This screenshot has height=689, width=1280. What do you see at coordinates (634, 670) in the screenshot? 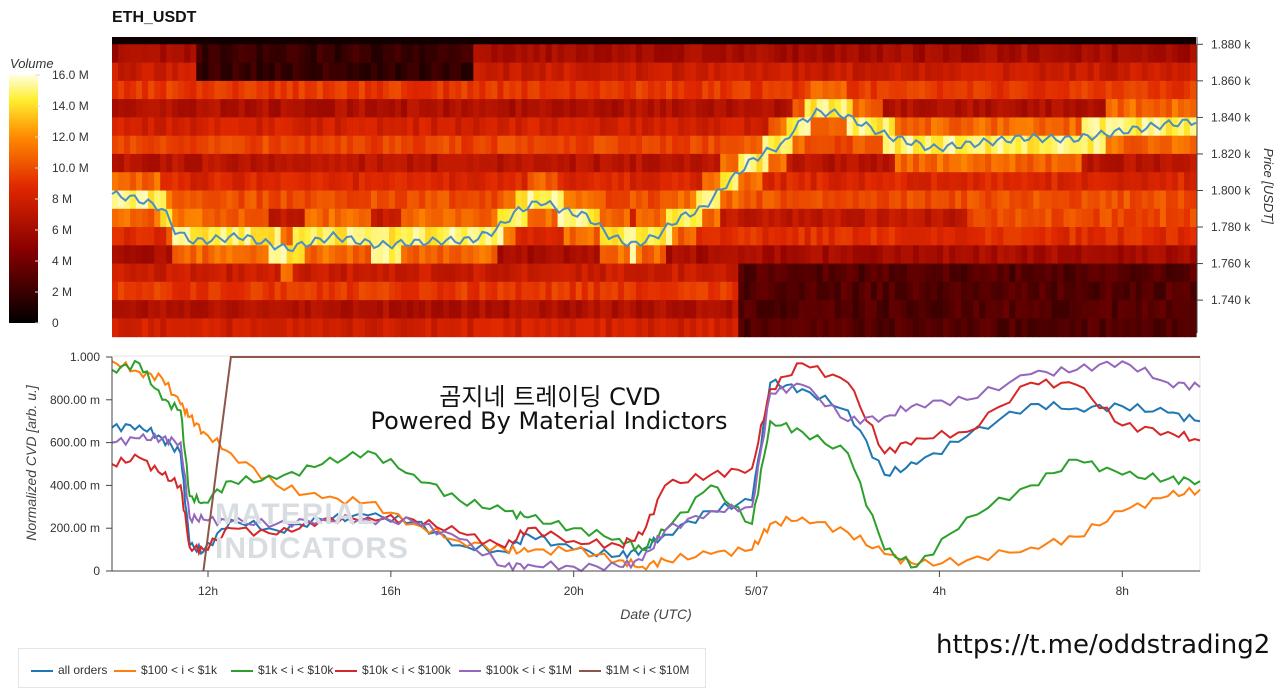
I see `legend-item: $1M < i < $10M` at bounding box center [634, 670].